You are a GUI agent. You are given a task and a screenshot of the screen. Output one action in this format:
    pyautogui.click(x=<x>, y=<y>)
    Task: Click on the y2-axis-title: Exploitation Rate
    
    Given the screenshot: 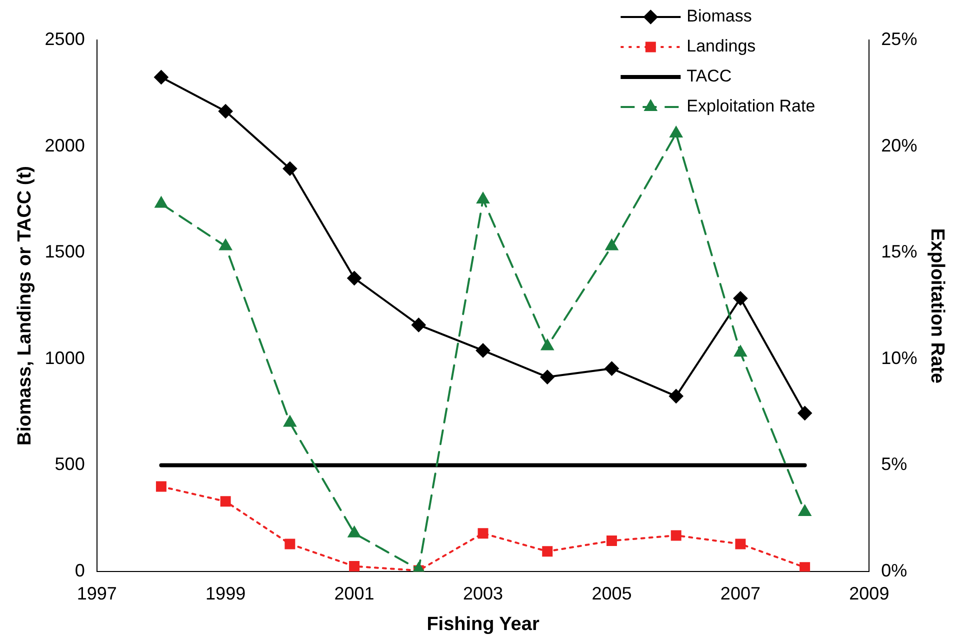 What is the action you would take?
    pyautogui.click(x=937, y=306)
    